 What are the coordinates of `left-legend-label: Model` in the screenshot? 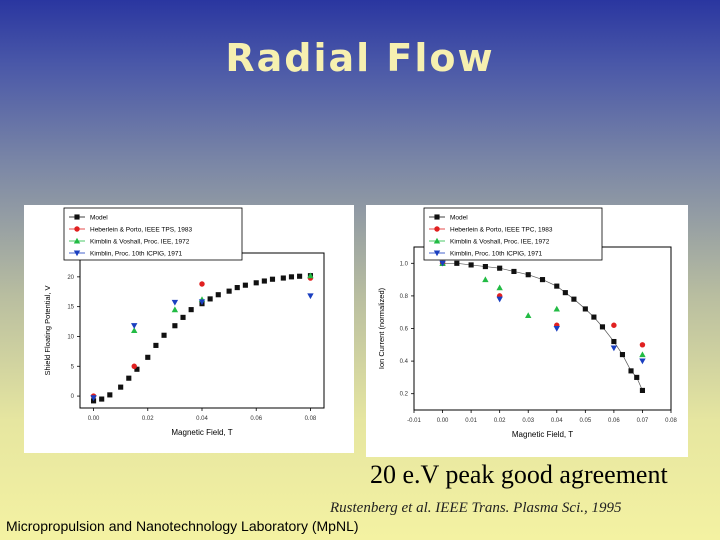 It's located at (99, 218).